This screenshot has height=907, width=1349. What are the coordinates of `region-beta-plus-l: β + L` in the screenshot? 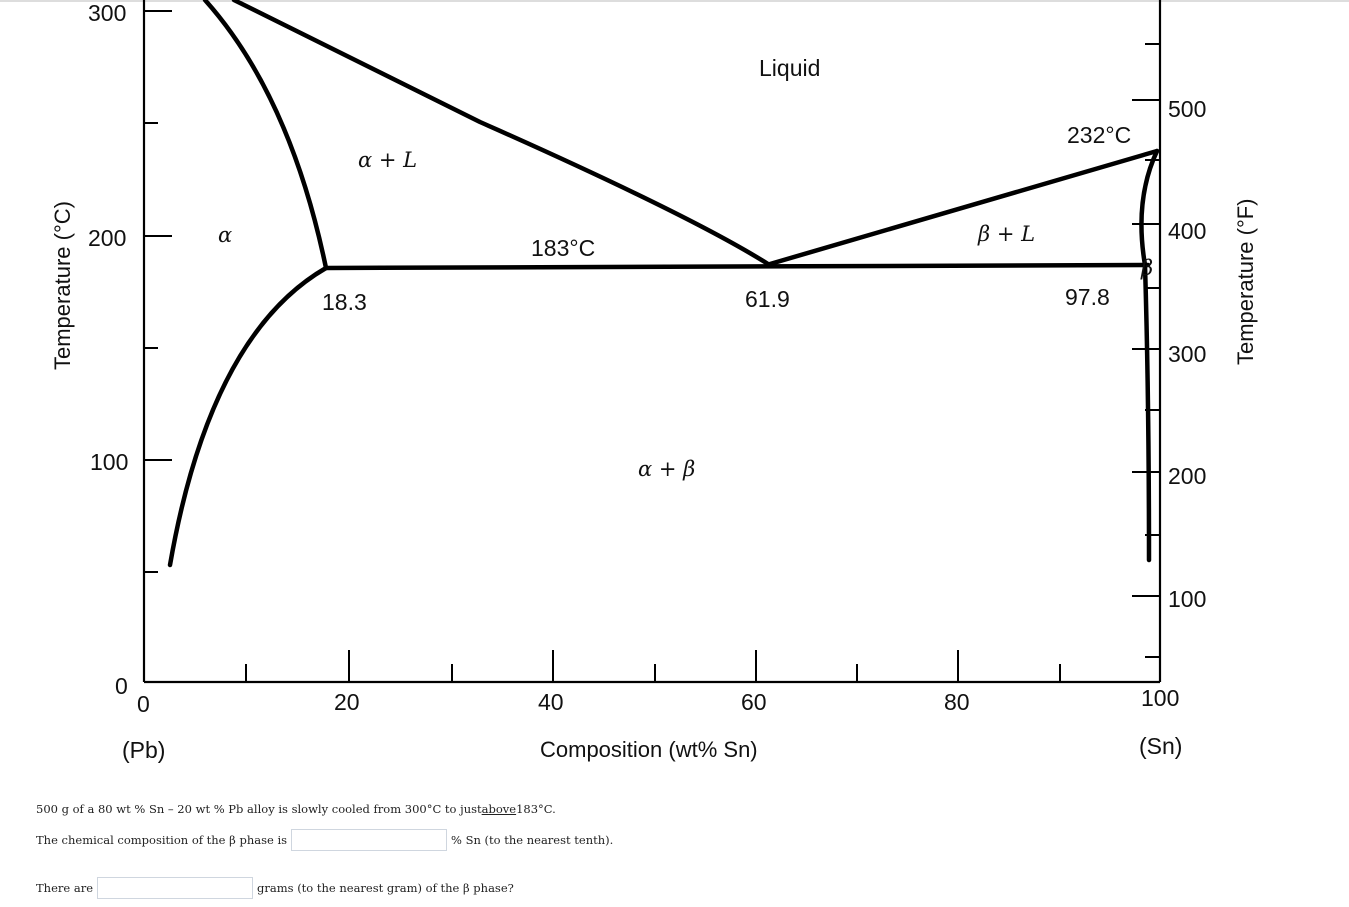 It's located at (1006, 234).